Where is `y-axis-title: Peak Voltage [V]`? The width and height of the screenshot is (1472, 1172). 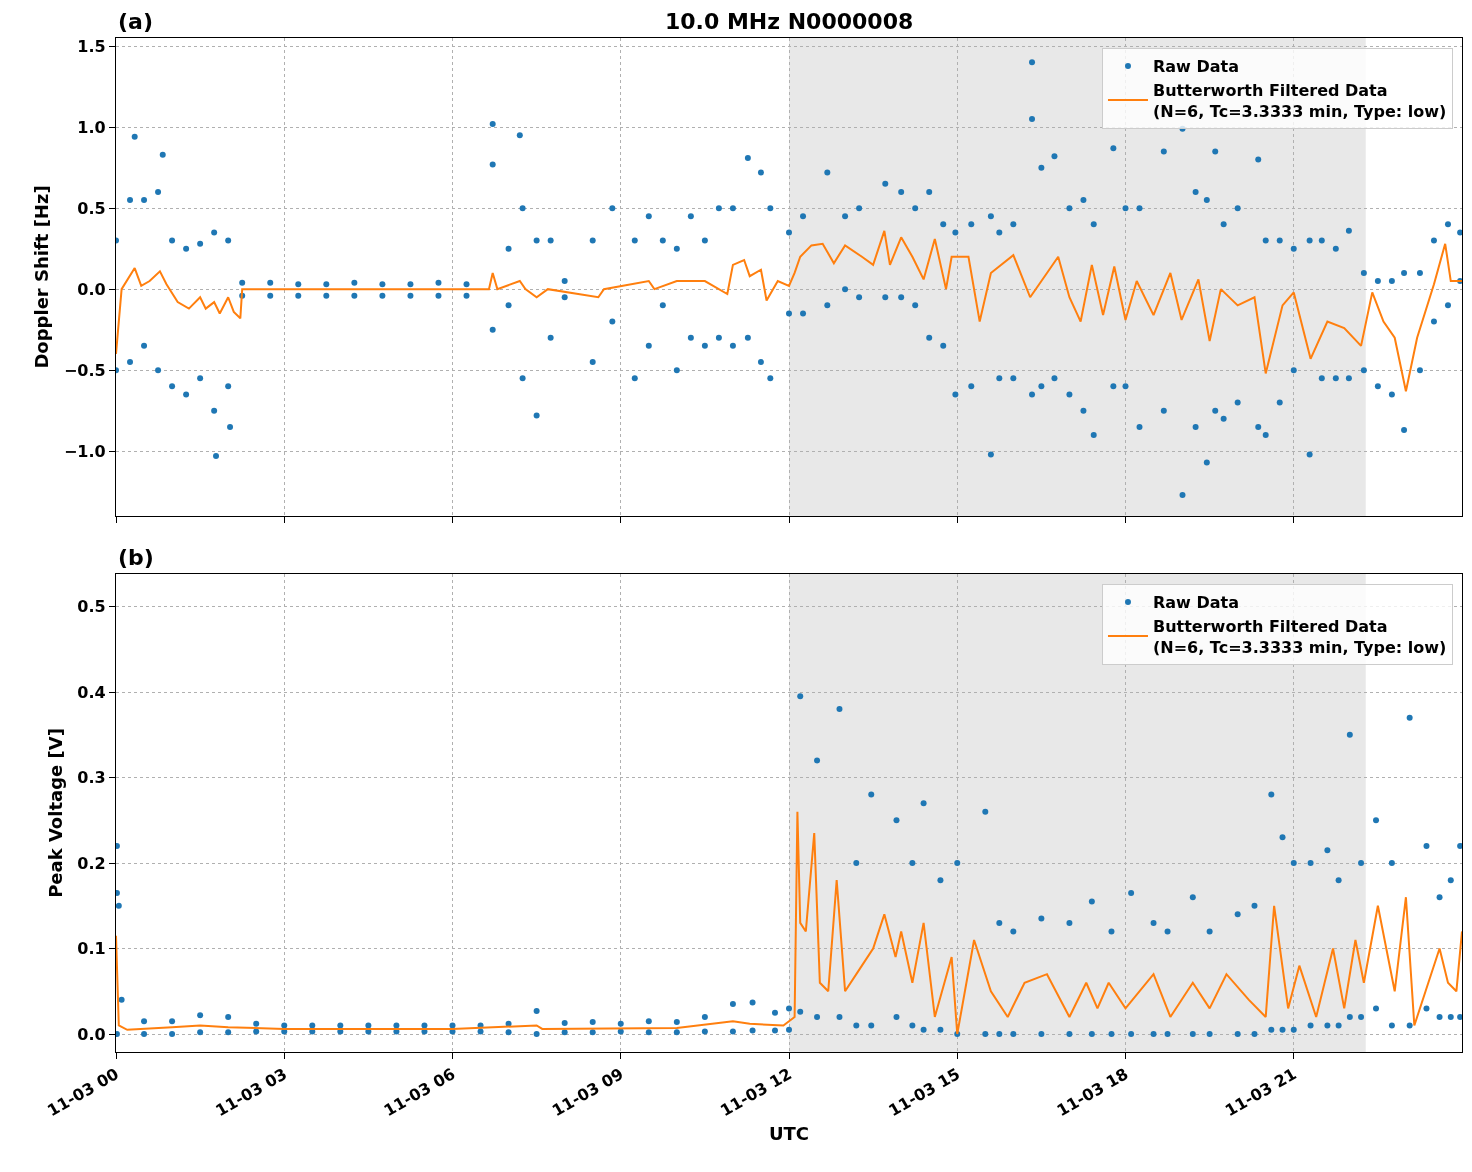
y-axis-title: Peak Voltage [V] is located at coordinates (55, 813).